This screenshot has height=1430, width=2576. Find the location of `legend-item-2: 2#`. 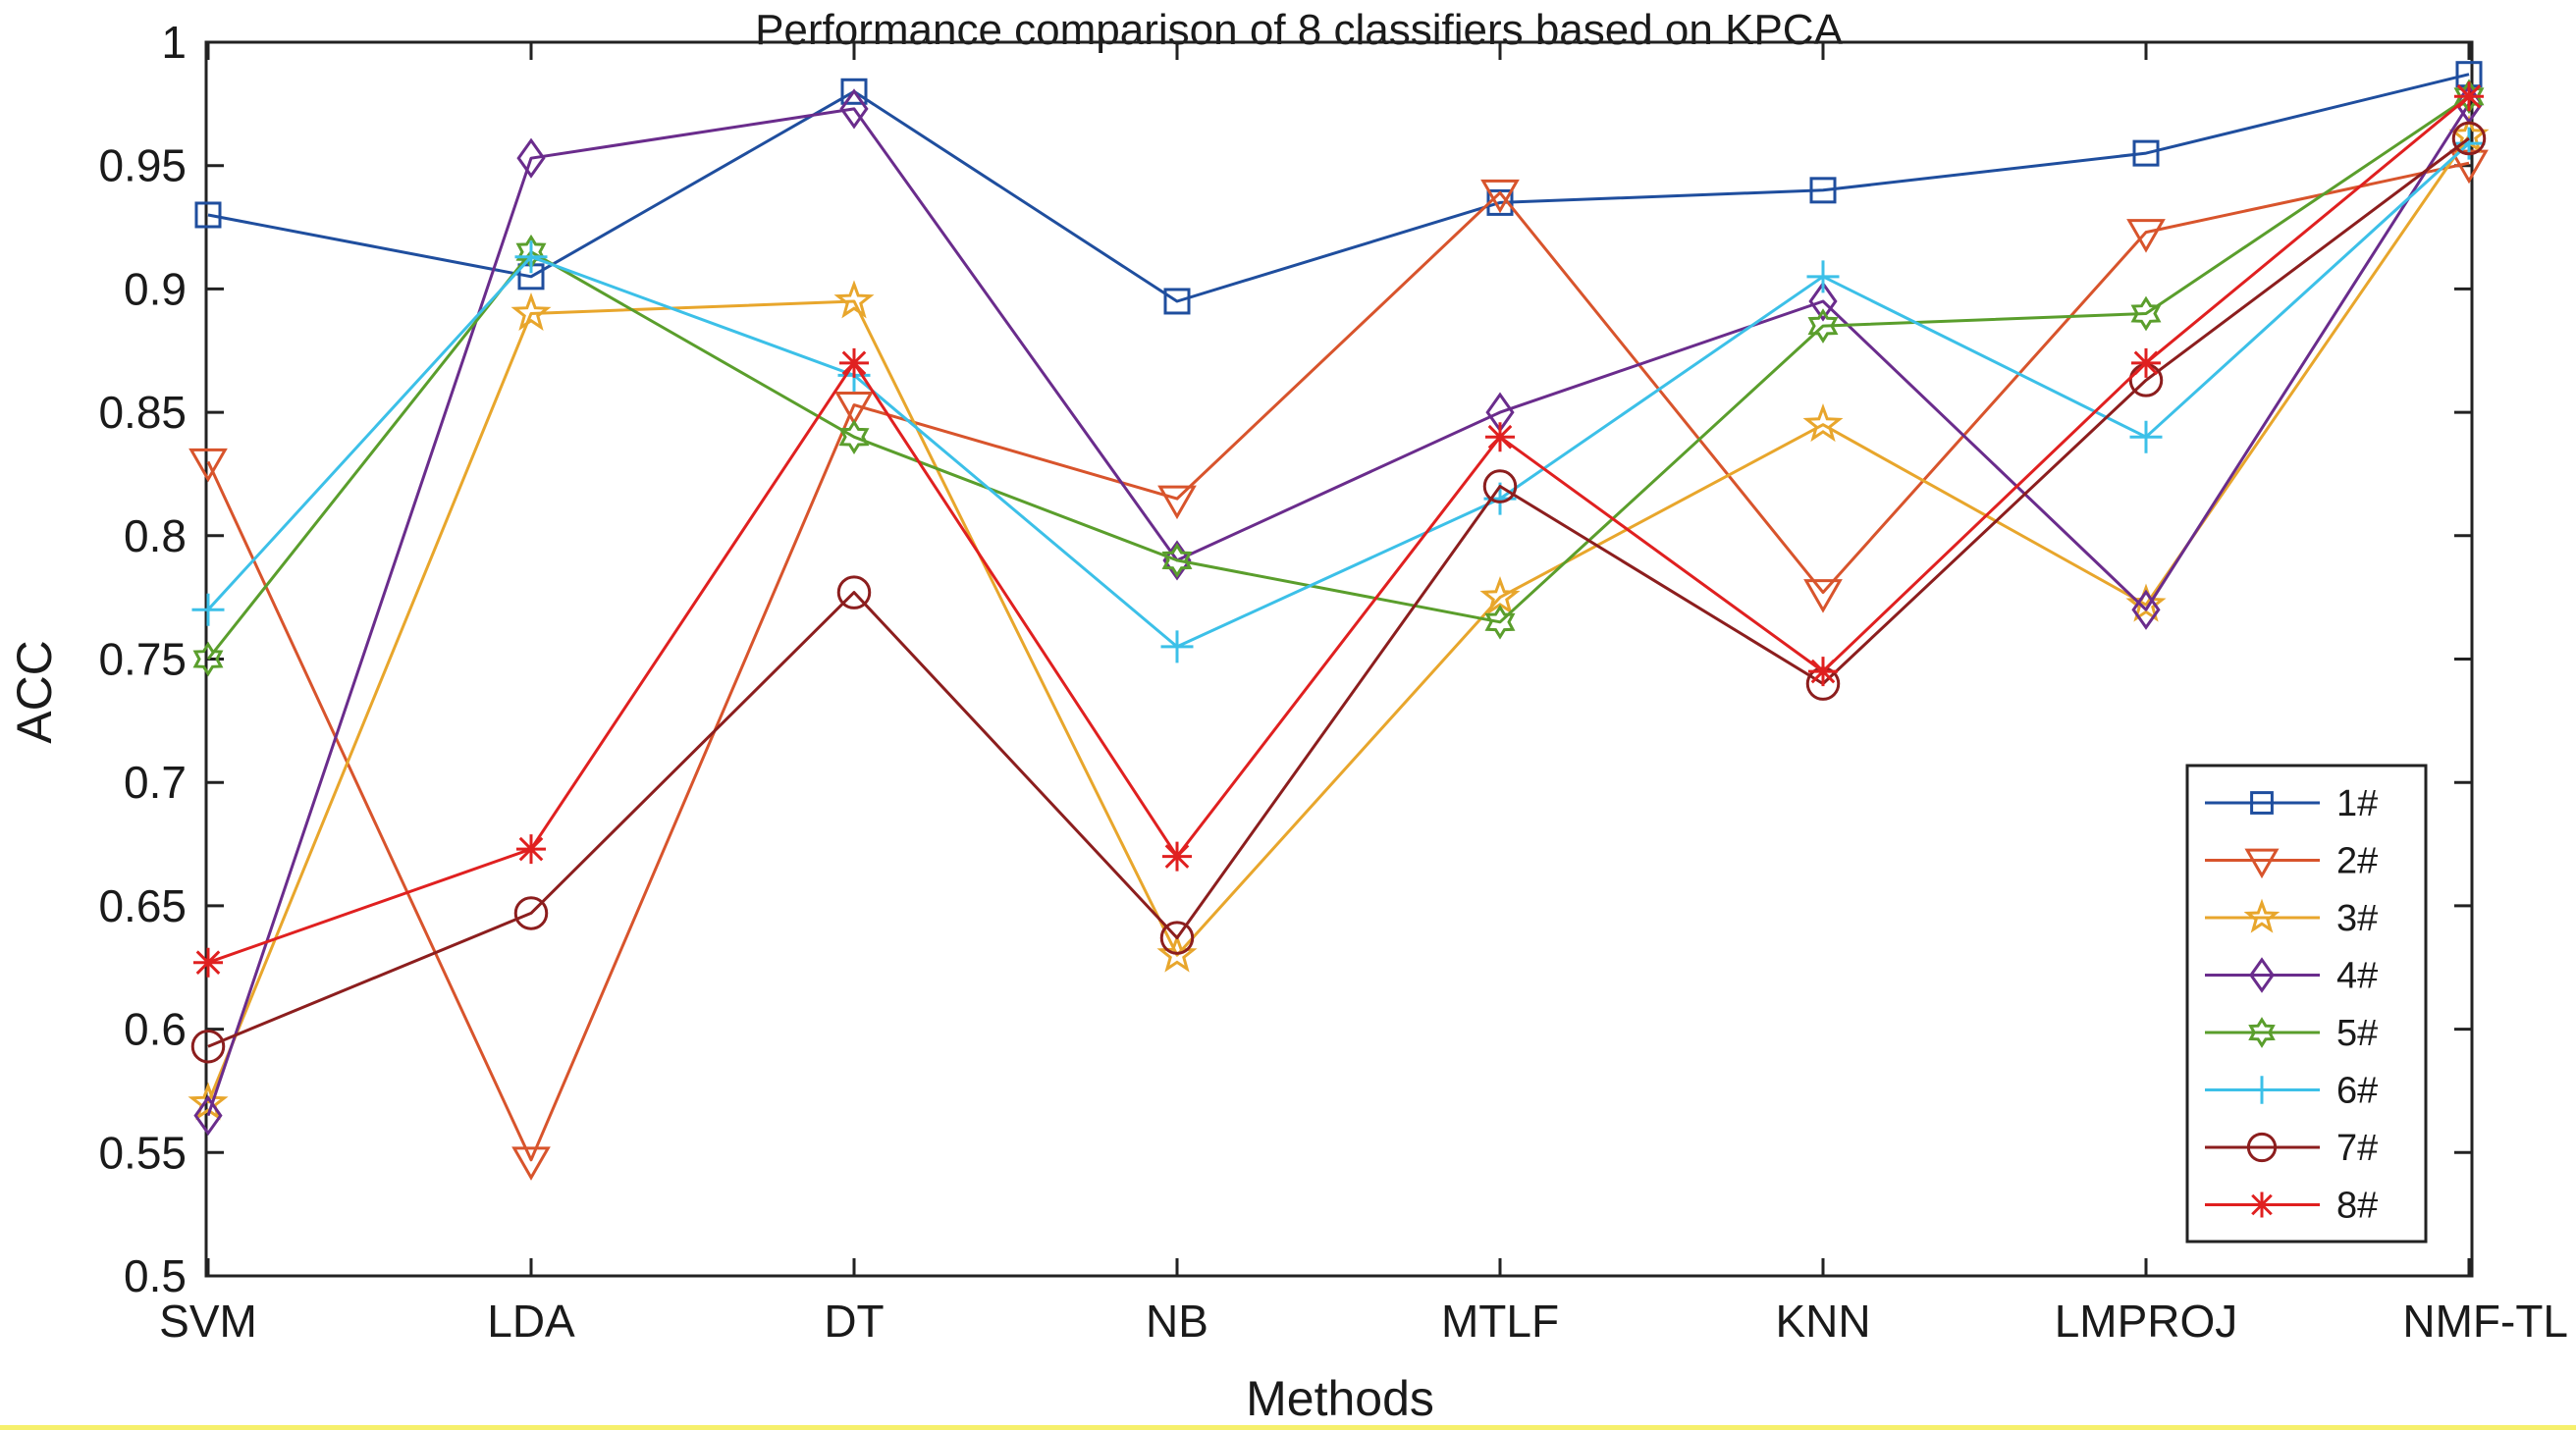

legend-item-2: 2# is located at coordinates (2291, 861).